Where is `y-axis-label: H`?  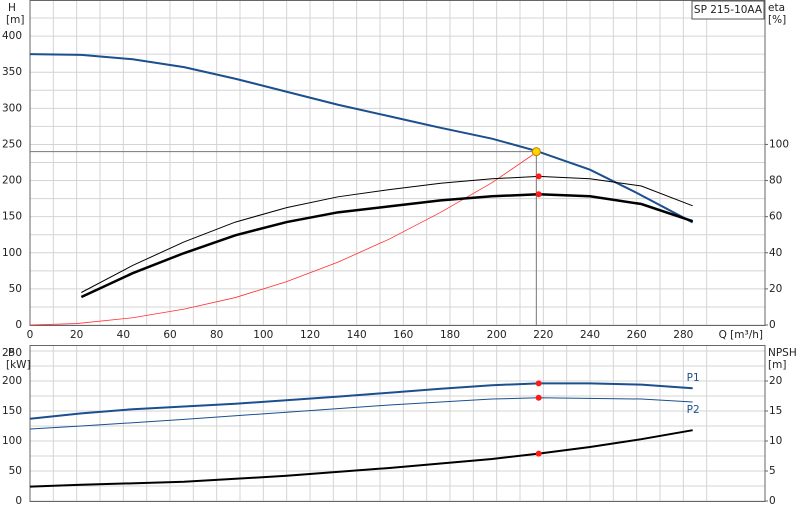 y-axis-label: H is located at coordinates (12, 8).